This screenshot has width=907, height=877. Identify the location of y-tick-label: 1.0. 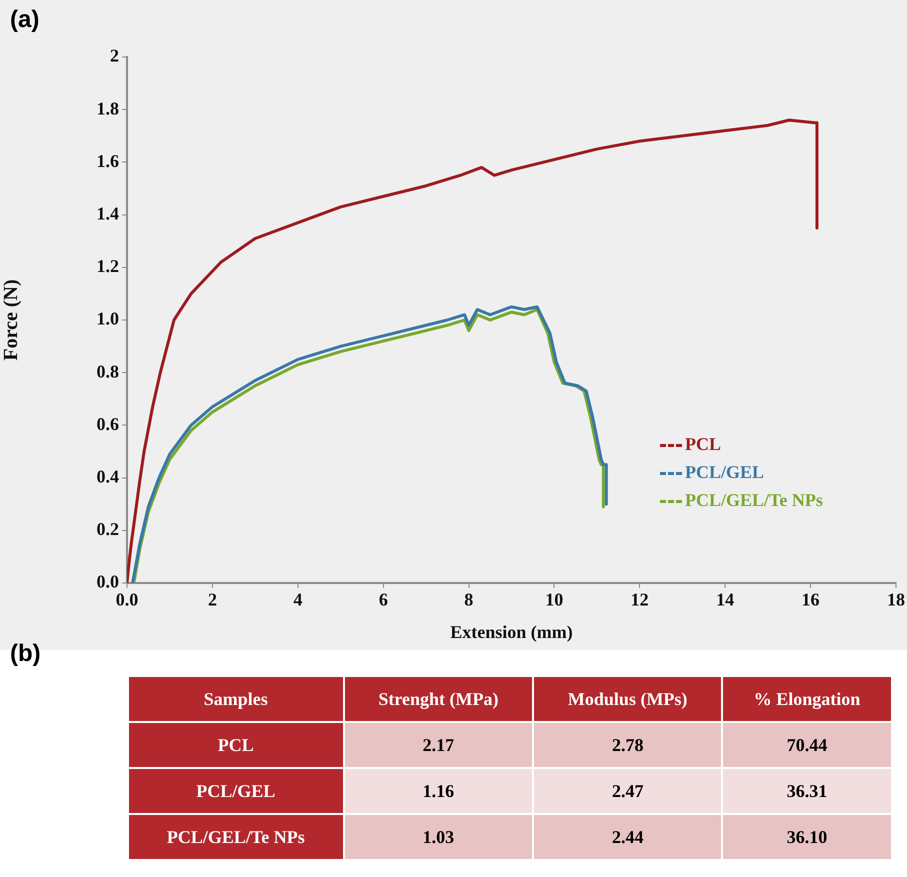
(107, 318).